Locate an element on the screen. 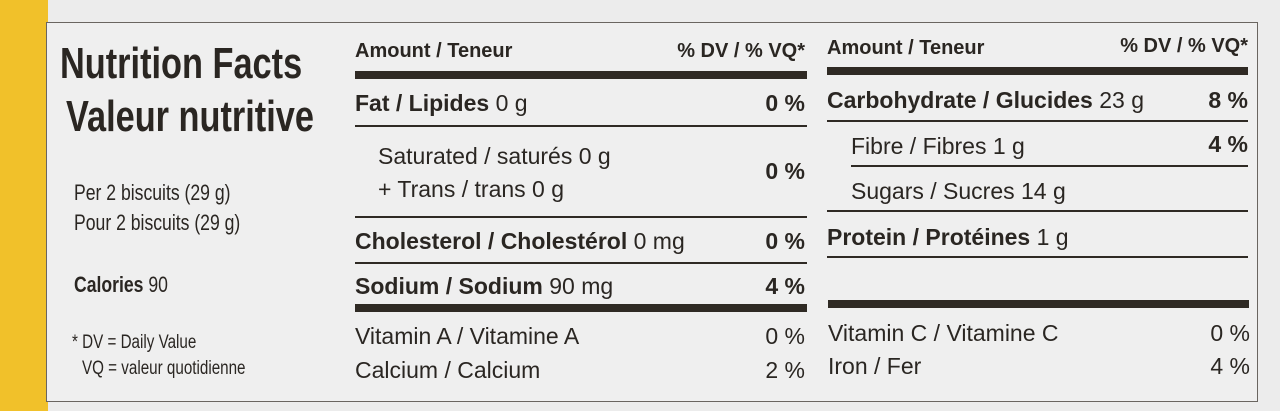  calories: Calories 90 is located at coordinates (121, 285).